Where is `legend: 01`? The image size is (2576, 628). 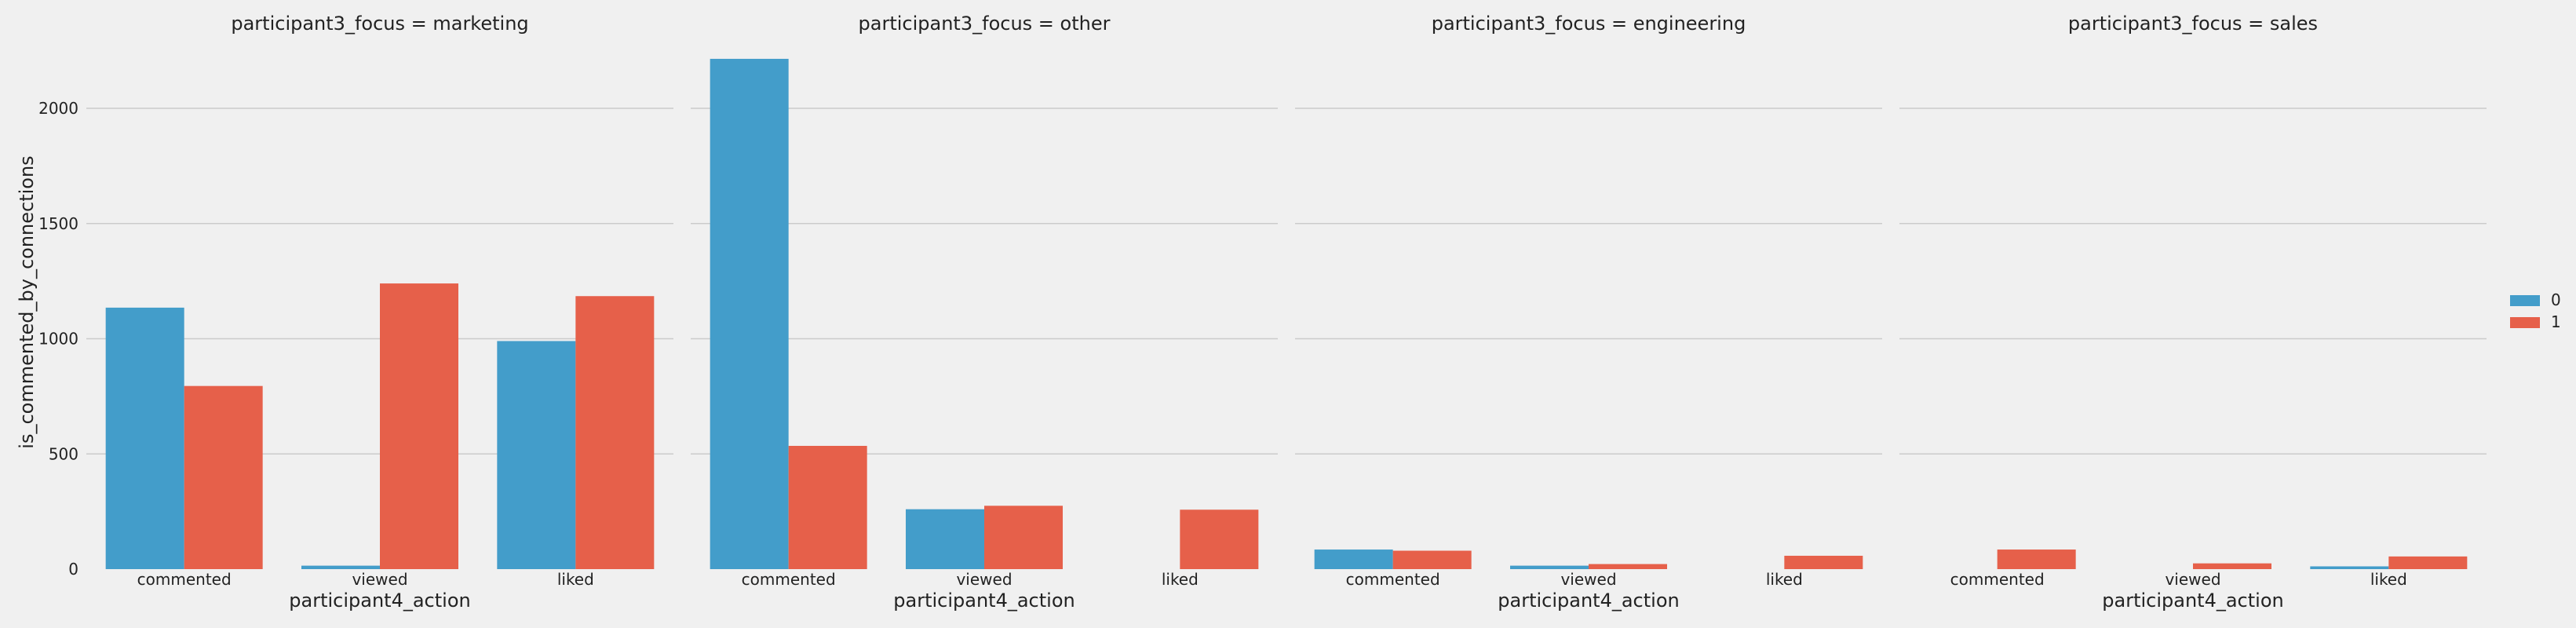 legend: 01 is located at coordinates (2535, 310).